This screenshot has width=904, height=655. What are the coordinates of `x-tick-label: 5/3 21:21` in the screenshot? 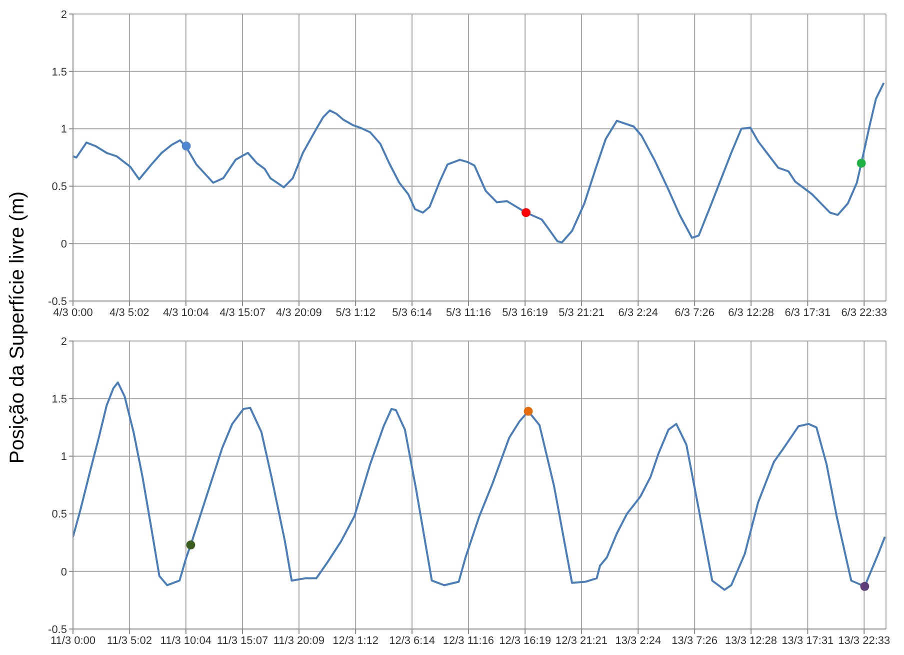 It's located at (581, 312).